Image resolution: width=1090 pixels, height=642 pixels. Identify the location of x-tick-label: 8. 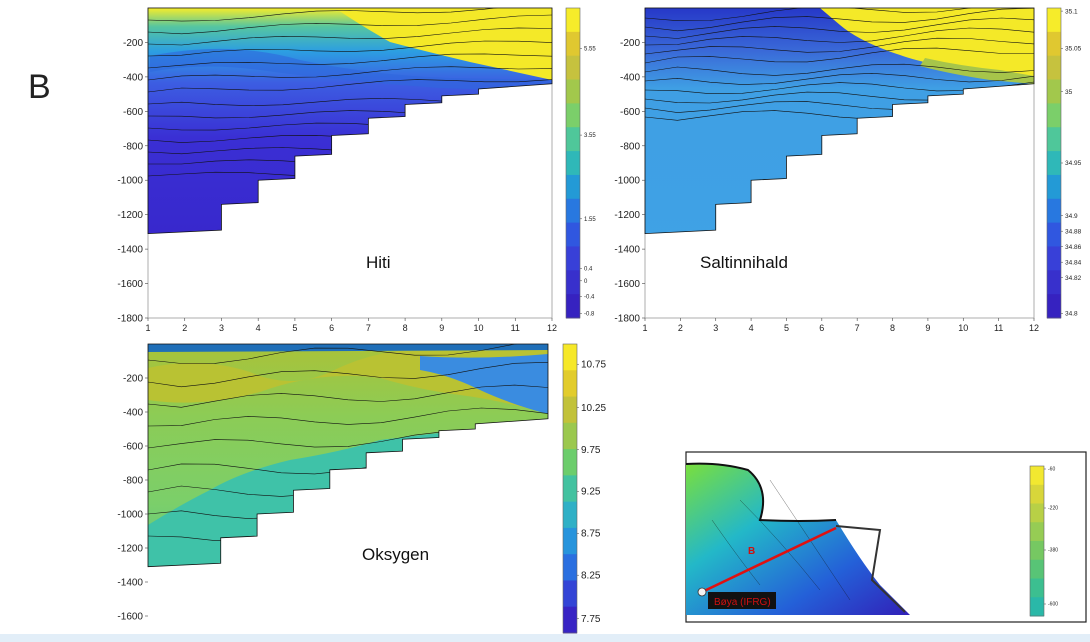
(892, 328).